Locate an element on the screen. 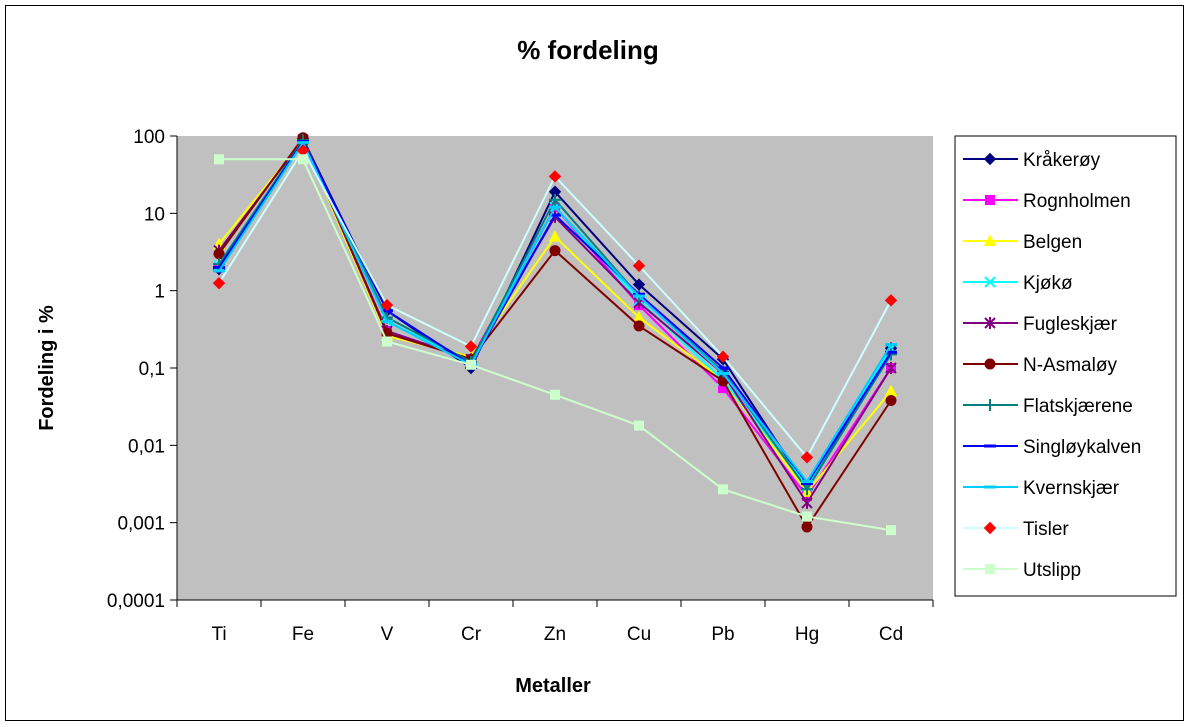 The width and height of the screenshot is (1190, 727). x-tick-label: Cu is located at coordinates (639, 634).